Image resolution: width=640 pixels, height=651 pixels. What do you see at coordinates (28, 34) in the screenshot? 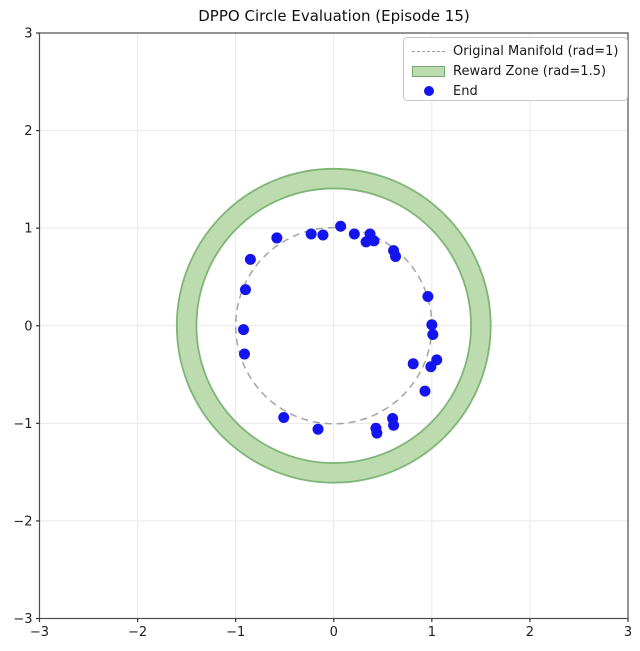
I see `y-tick-label: 3` at bounding box center [28, 34].